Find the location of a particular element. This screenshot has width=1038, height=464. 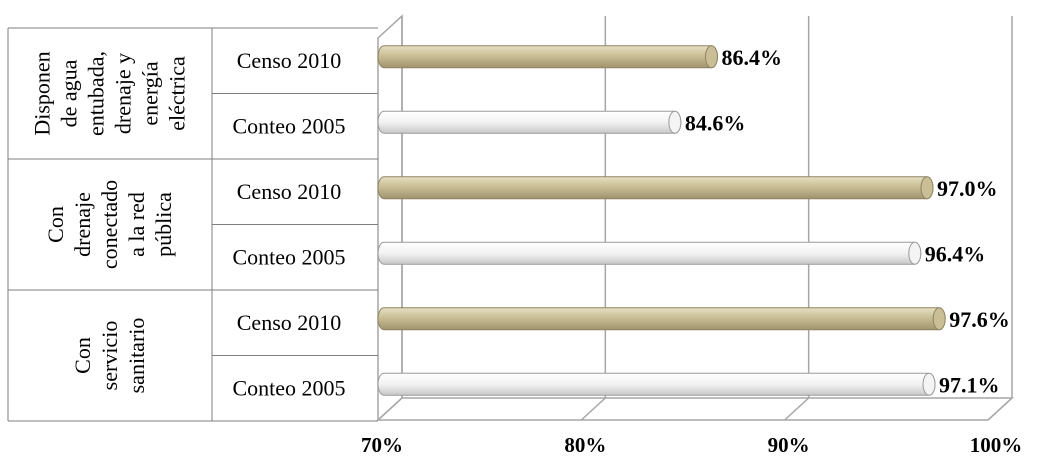

group-label: Con drenaje conectado a la red pública is located at coordinates (109, 224).